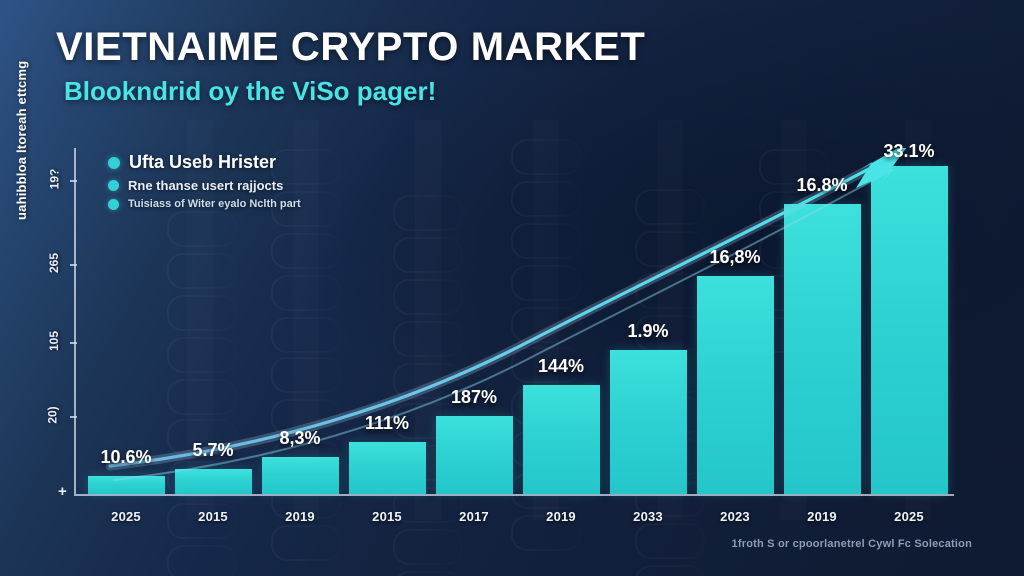 This screenshot has height=576, width=1024. What do you see at coordinates (909, 151) in the screenshot?
I see `bar-value-label: 33.1%` at bounding box center [909, 151].